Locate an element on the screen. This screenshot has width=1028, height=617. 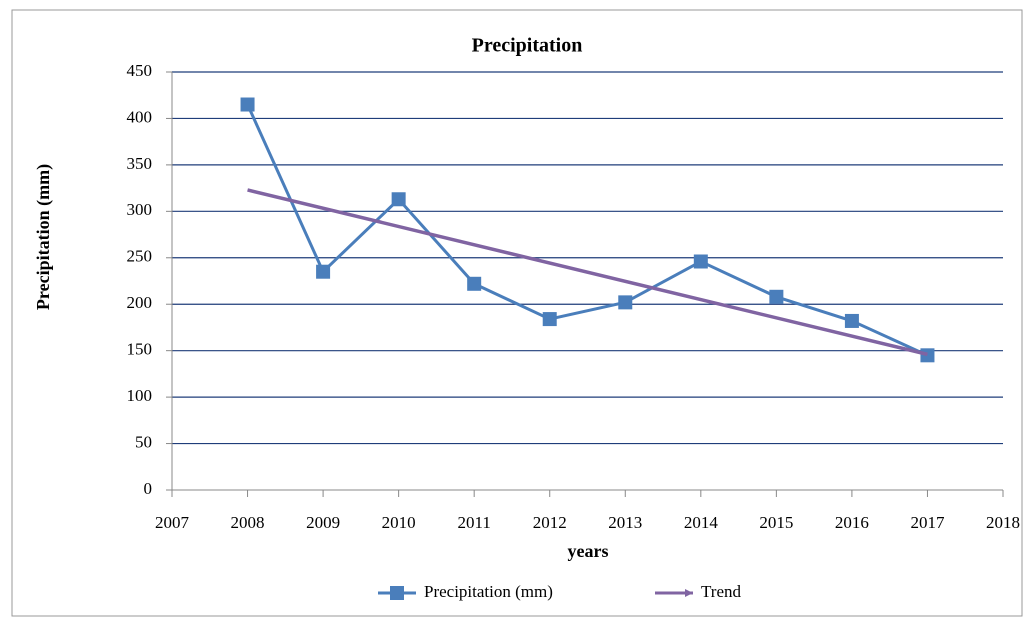
x-tick-label: 2013 is located at coordinates (625, 522).